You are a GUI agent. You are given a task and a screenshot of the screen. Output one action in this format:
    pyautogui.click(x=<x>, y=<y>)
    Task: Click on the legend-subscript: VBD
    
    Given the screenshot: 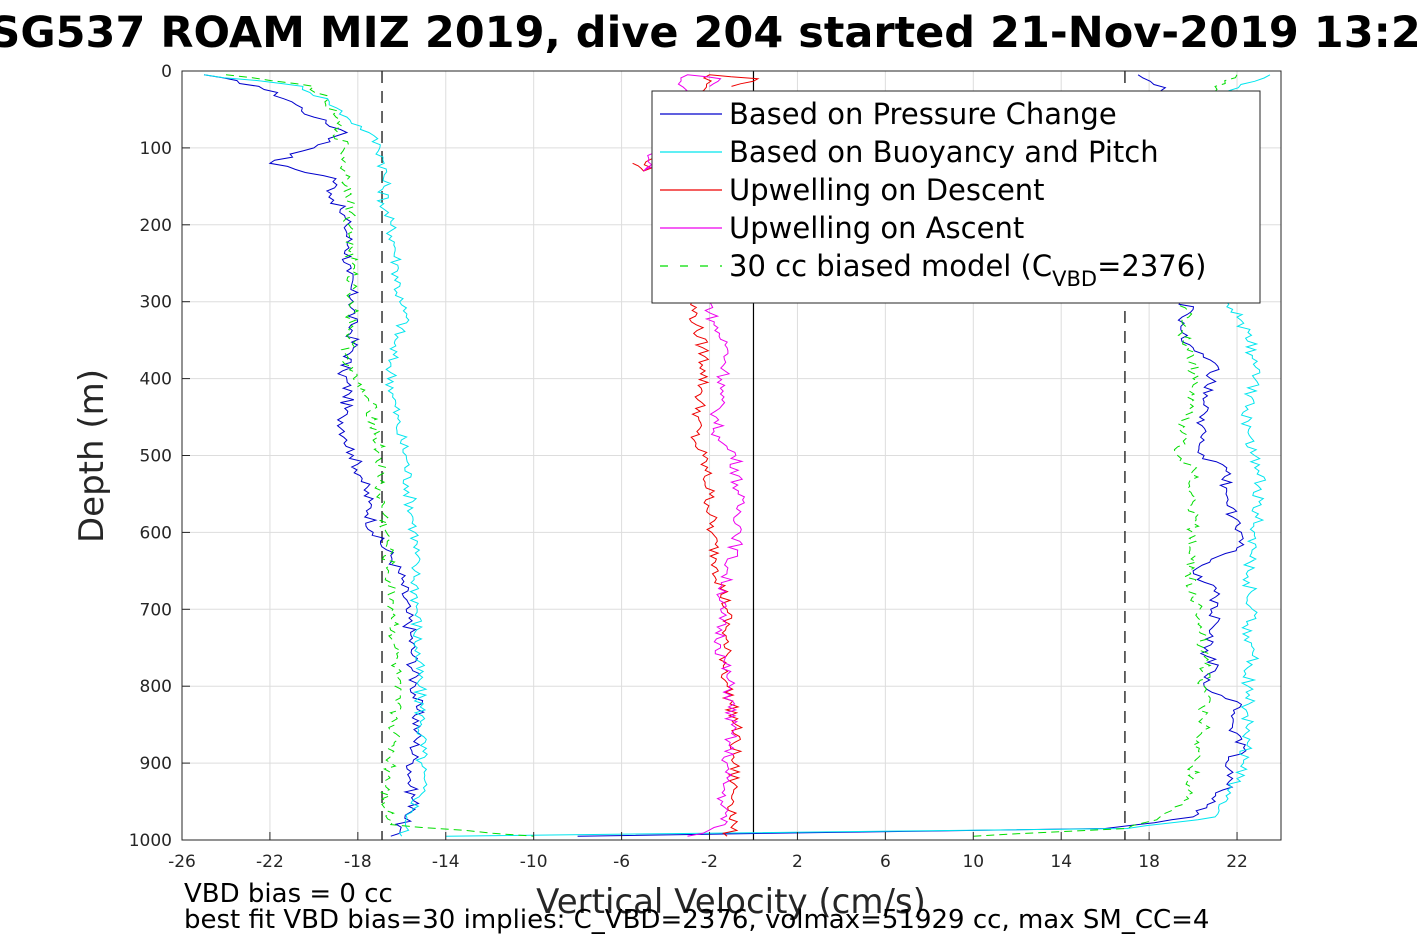 What is the action you would take?
    pyautogui.click(x=1074, y=279)
    